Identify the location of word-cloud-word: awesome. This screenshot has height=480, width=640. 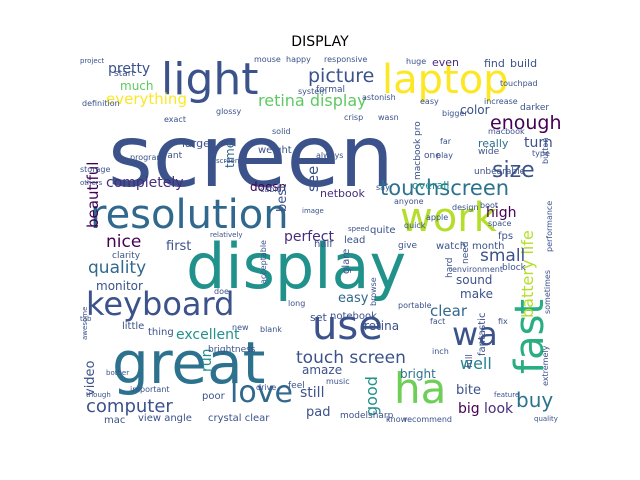
(85, 323).